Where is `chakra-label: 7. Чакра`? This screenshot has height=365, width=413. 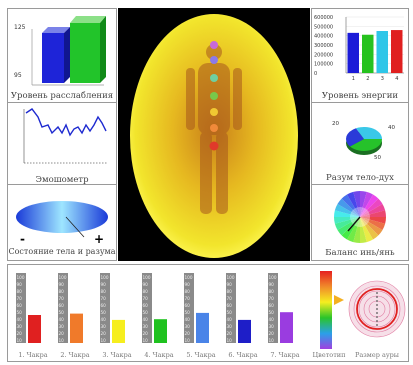
chakra-label: 7. Чакра is located at coordinates (285, 355).